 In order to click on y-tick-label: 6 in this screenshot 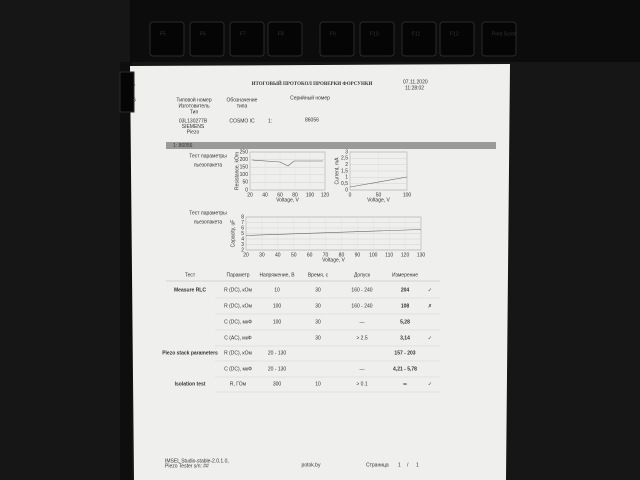, I will do `click(242, 228)`.